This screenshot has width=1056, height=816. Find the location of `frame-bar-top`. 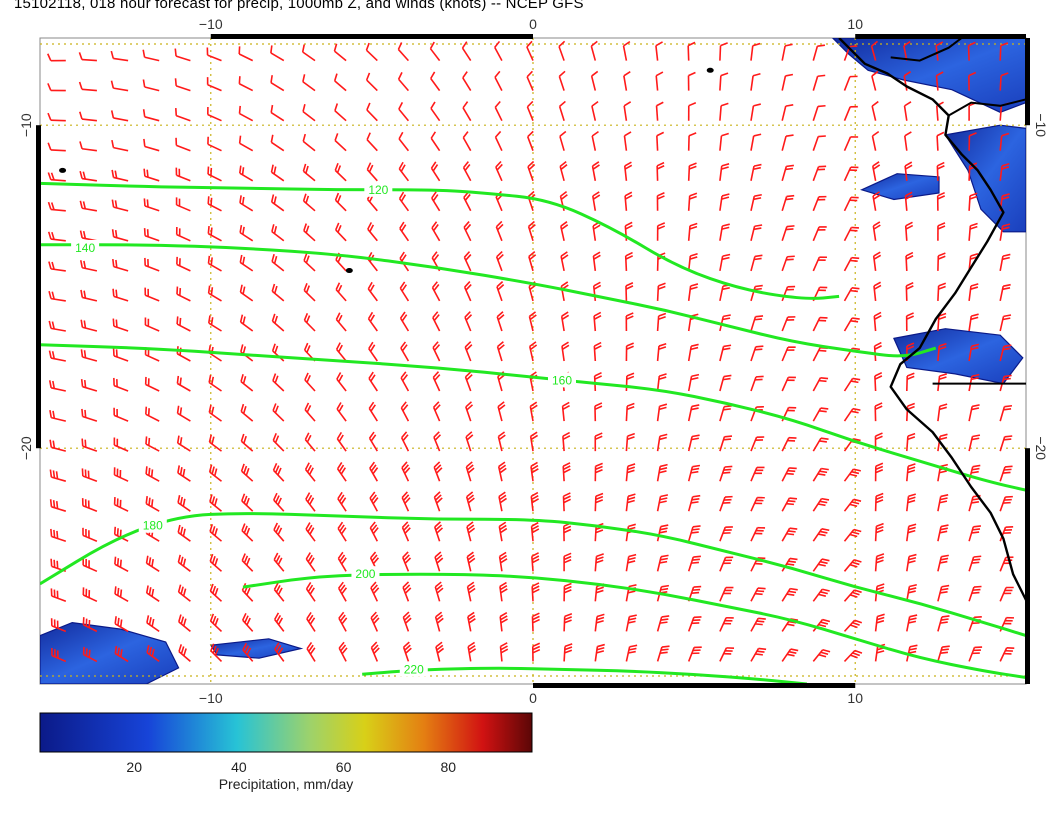

frame-bar-top is located at coordinates (371, 36).